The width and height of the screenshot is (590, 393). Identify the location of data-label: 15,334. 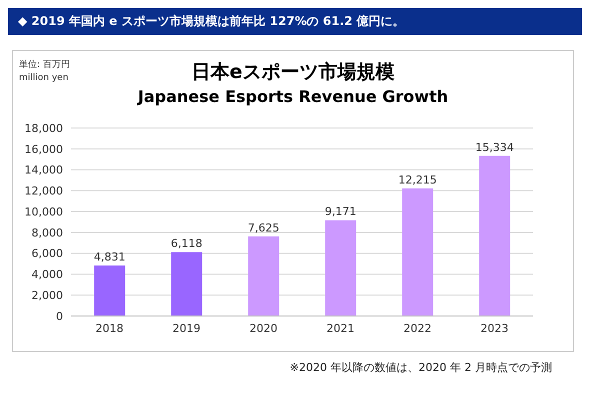
(494, 147).